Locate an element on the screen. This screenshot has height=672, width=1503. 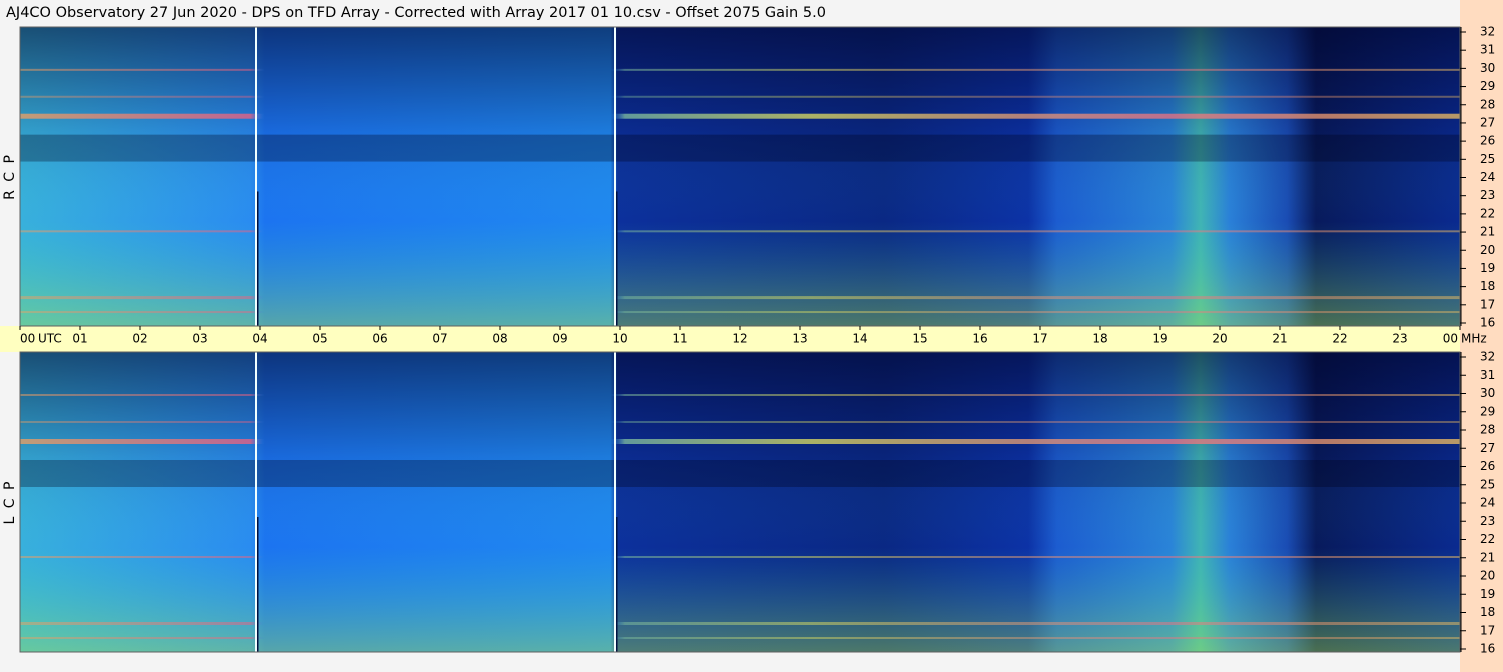
x-tick-label: 12 is located at coordinates (739, 339).